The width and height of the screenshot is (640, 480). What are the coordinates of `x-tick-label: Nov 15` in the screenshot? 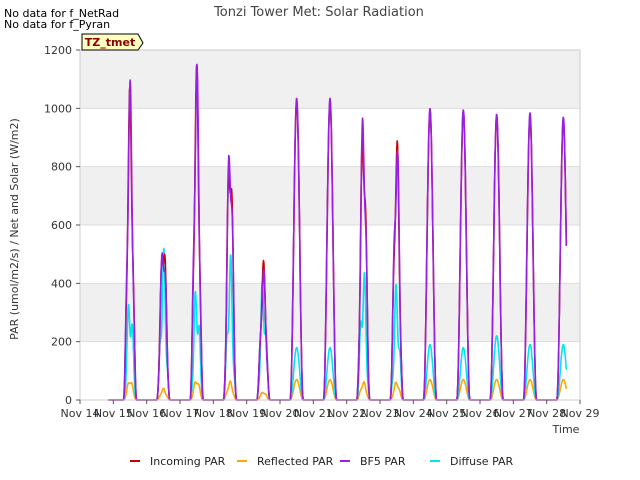 It's located at (113, 413).